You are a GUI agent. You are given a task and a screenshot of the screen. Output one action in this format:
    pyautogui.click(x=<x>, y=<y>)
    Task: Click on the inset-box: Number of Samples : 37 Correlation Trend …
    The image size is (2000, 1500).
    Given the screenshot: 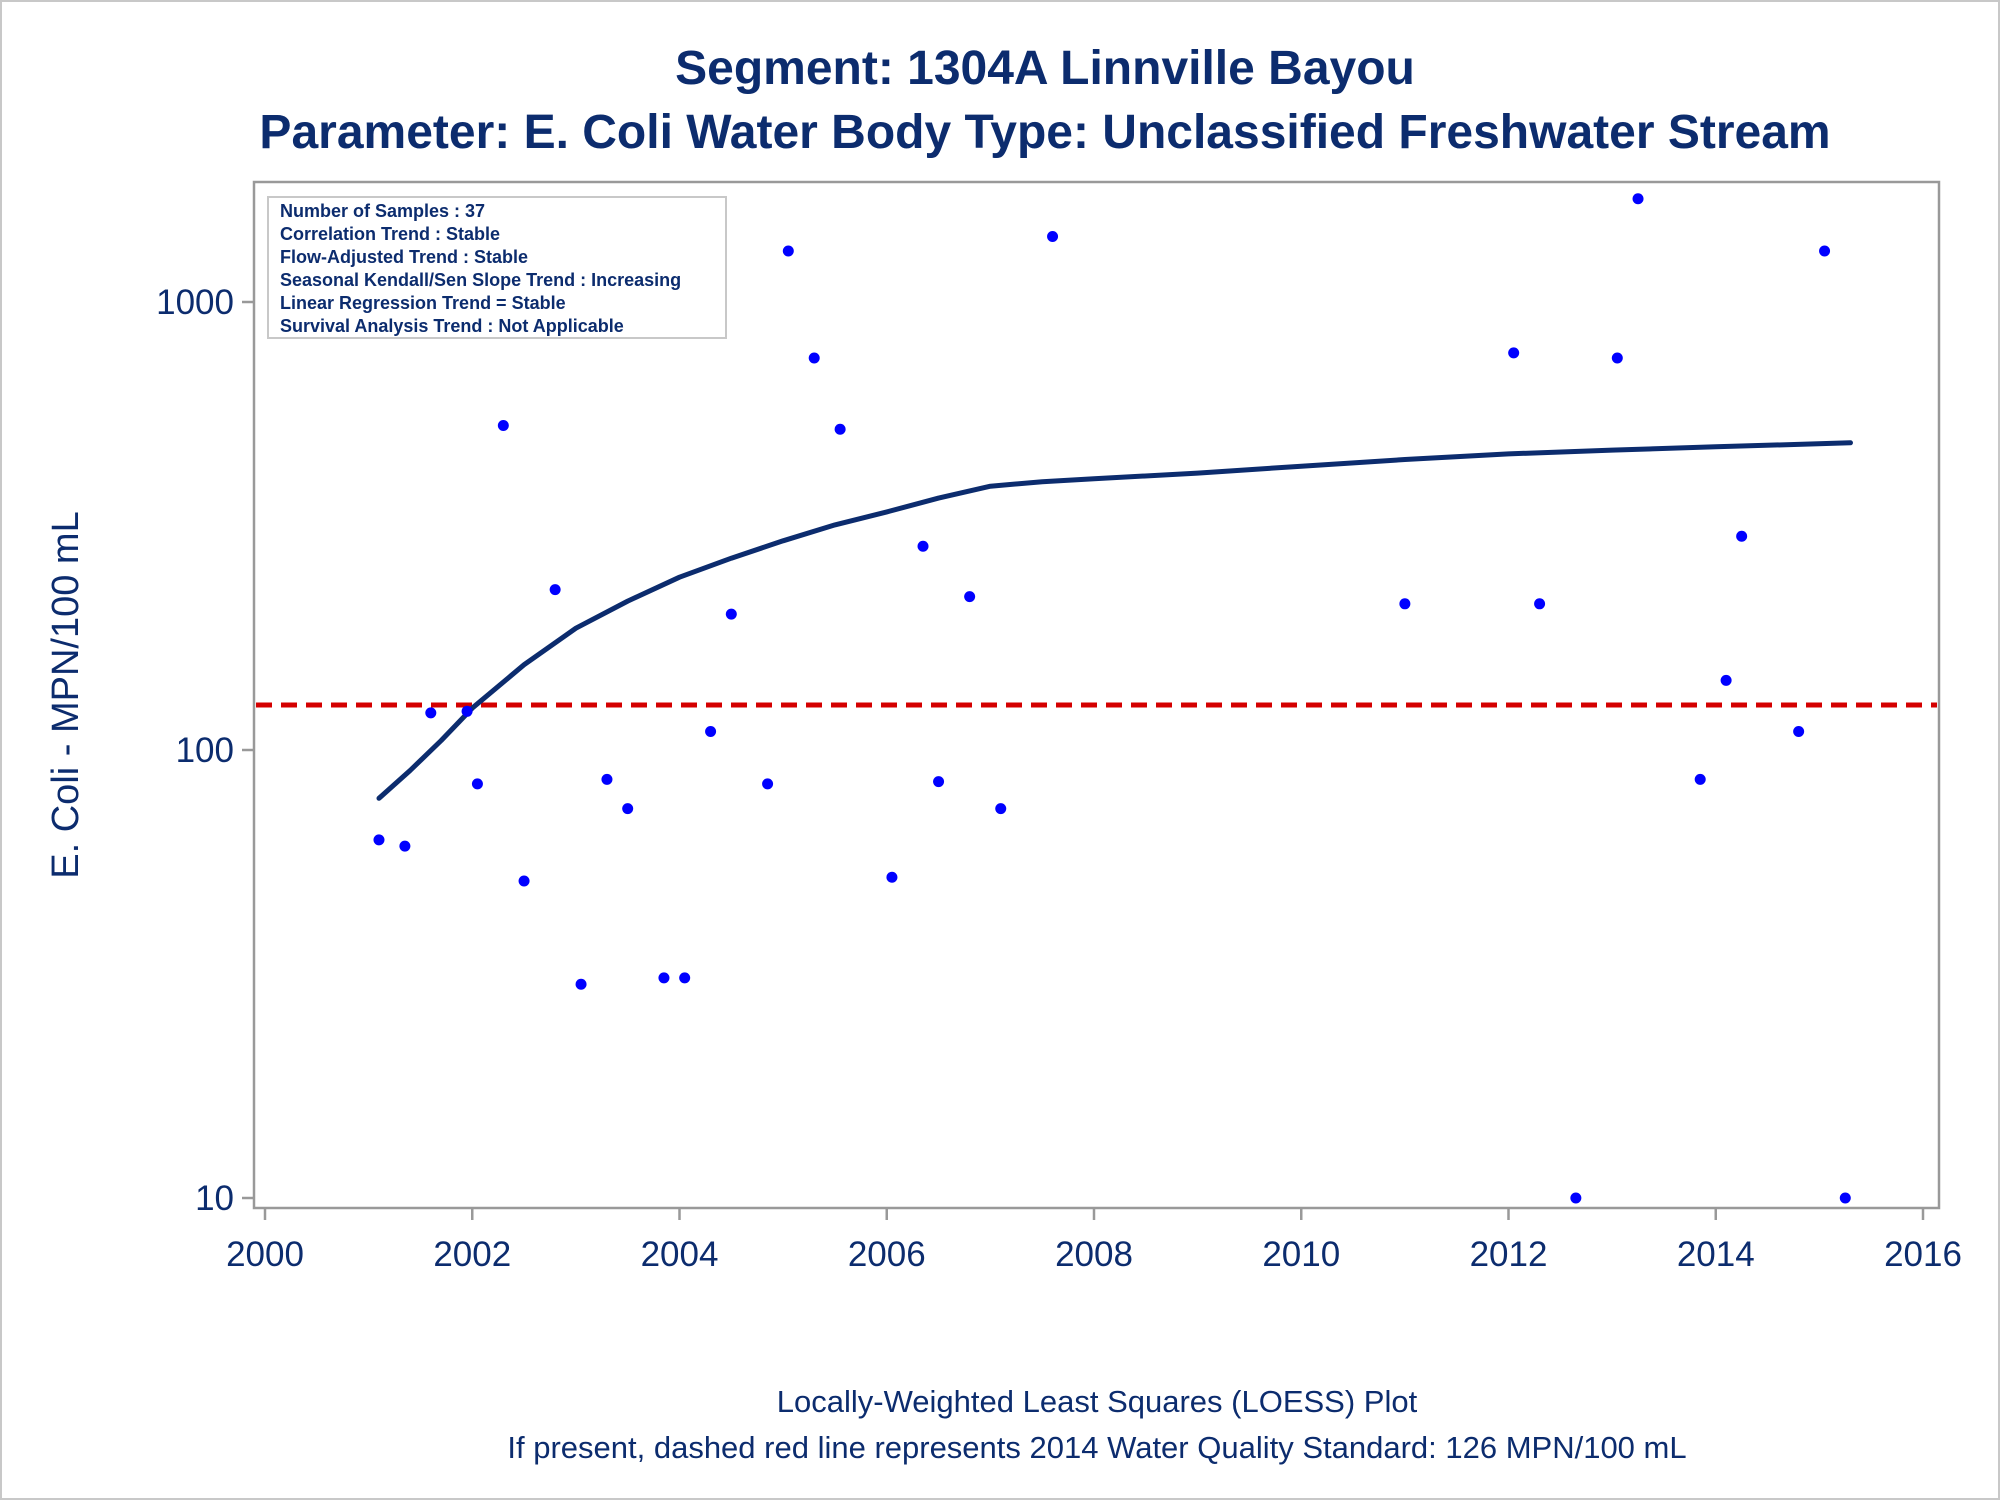 What is the action you would take?
    pyautogui.click(x=497, y=267)
    